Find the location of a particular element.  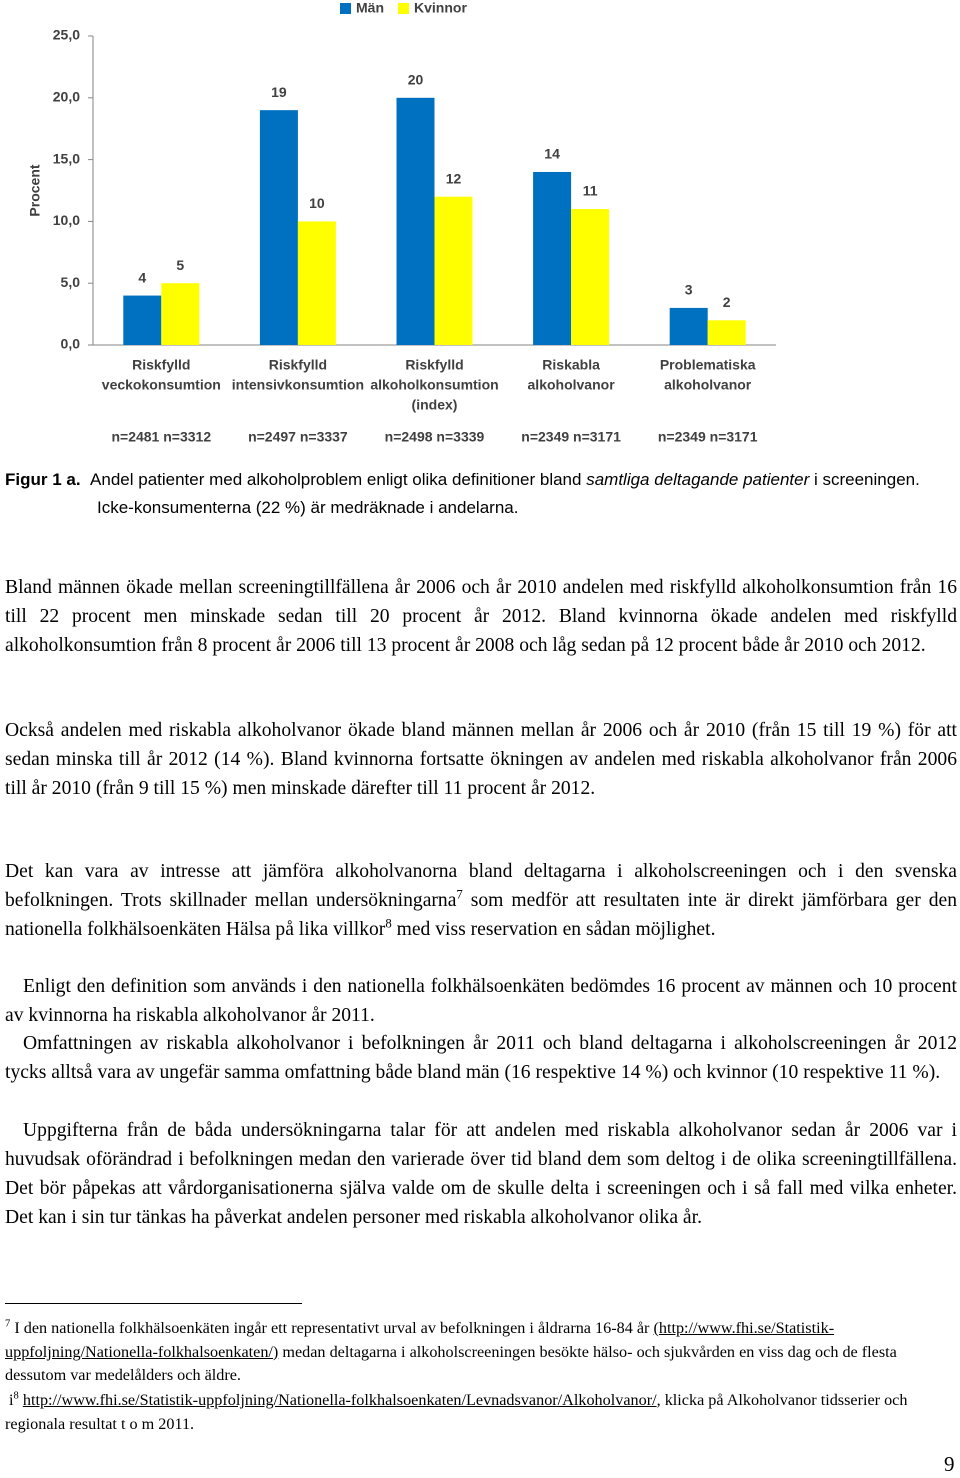

text: i is located at coordinates (11, 1400).